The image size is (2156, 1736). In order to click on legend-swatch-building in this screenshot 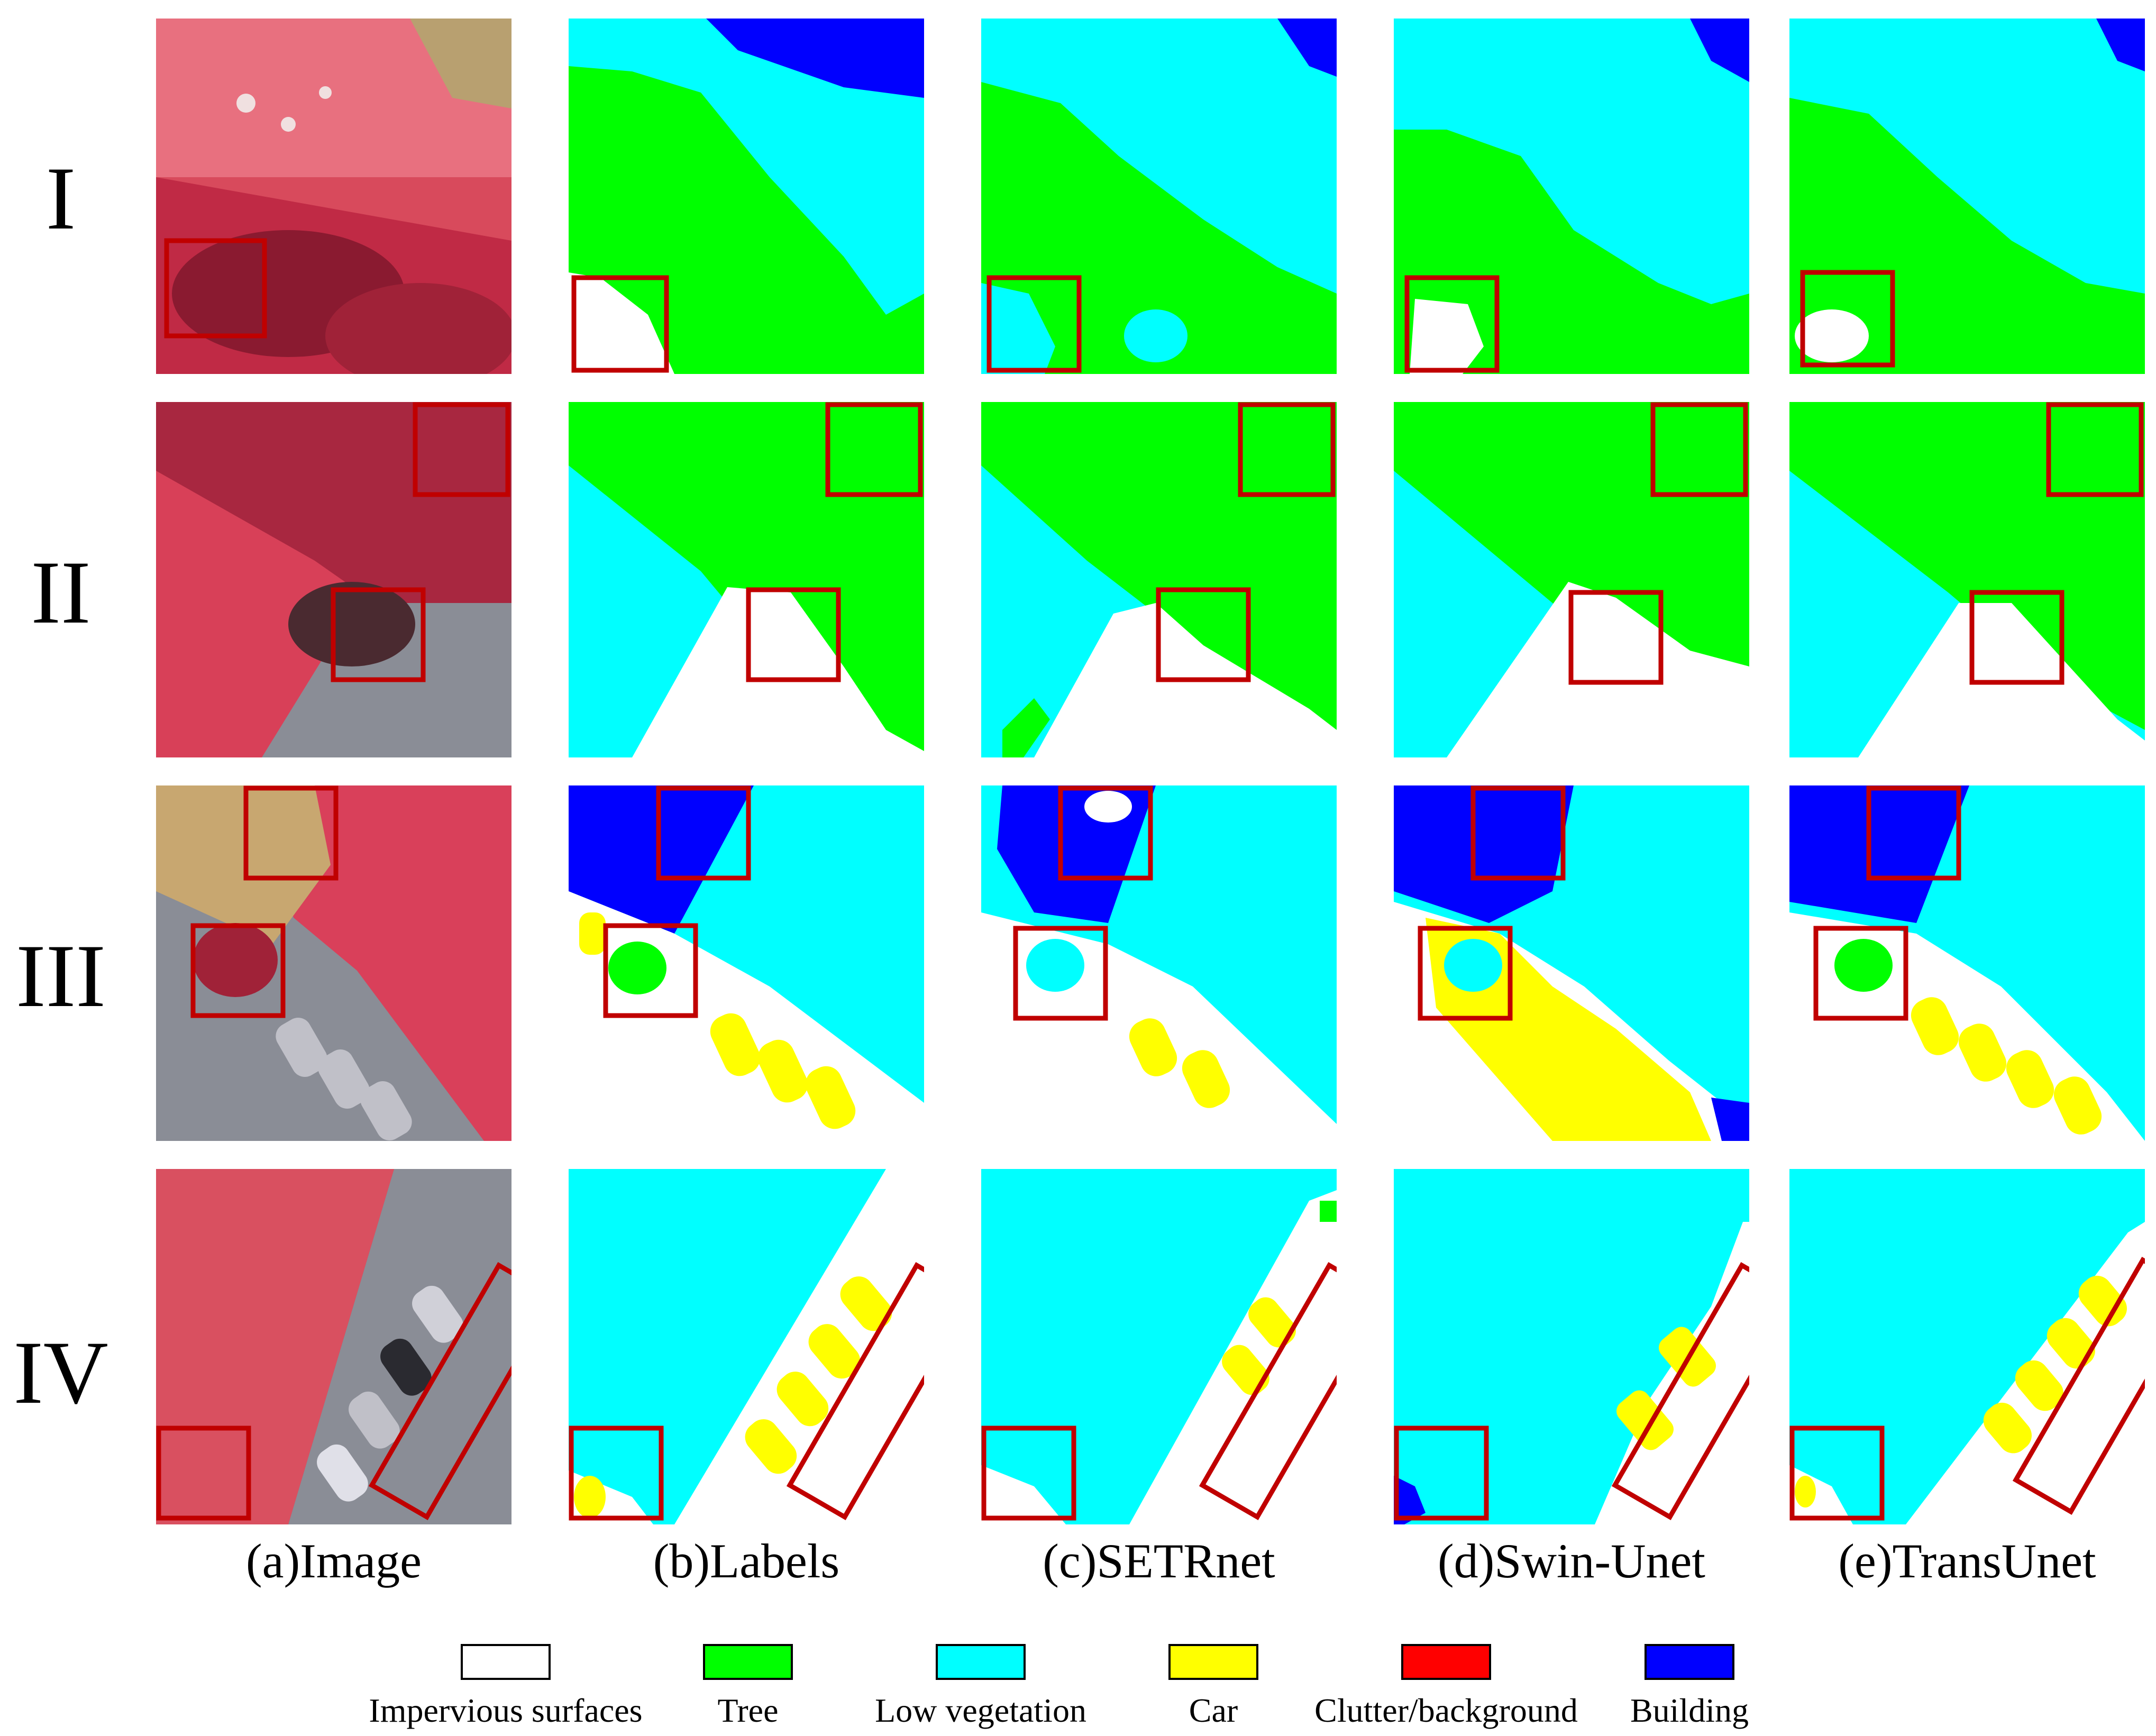, I will do `click(1689, 1662)`.